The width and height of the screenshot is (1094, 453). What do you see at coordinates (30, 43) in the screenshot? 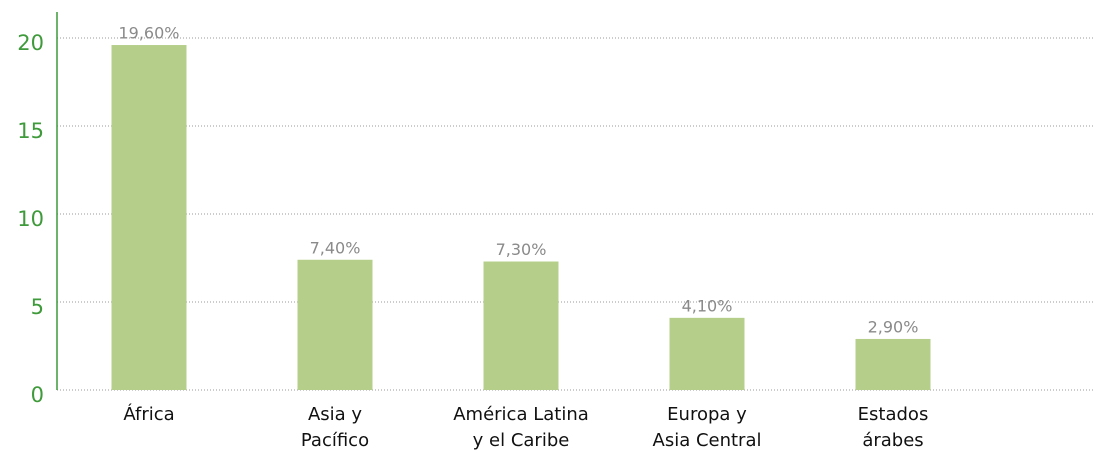
I see `y-tick-label: 20` at bounding box center [30, 43].